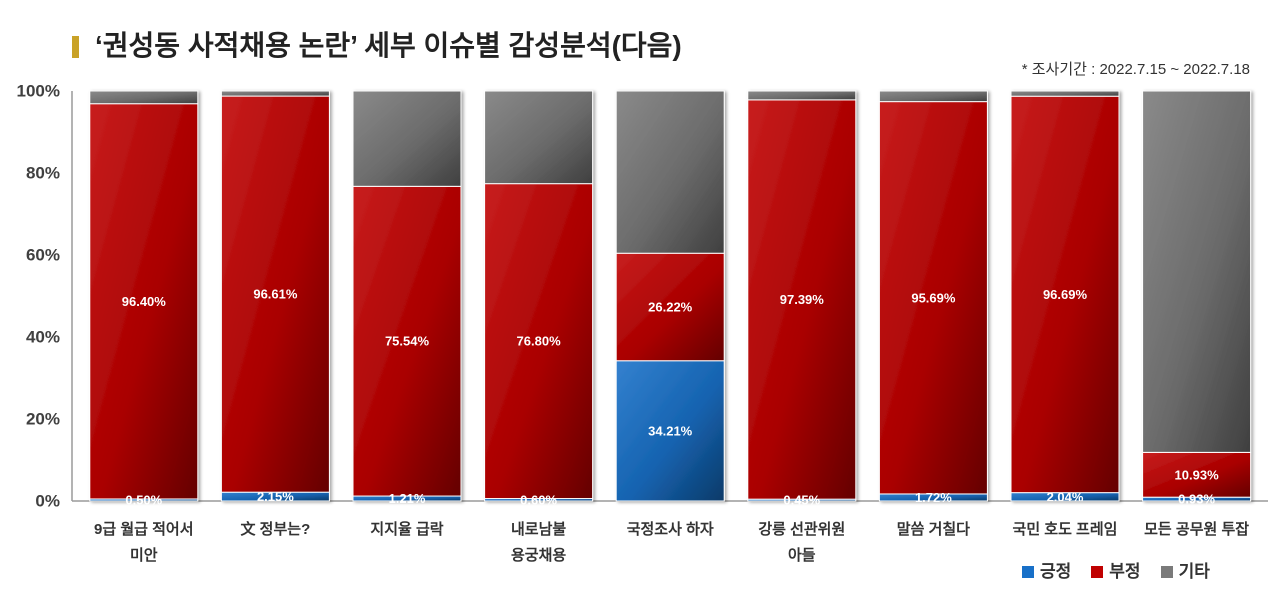 The height and width of the screenshot is (607, 1280). Describe the element at coordinates (933, 497) in the screenshot. I see `data-label-positive: 1.72%` at that location.